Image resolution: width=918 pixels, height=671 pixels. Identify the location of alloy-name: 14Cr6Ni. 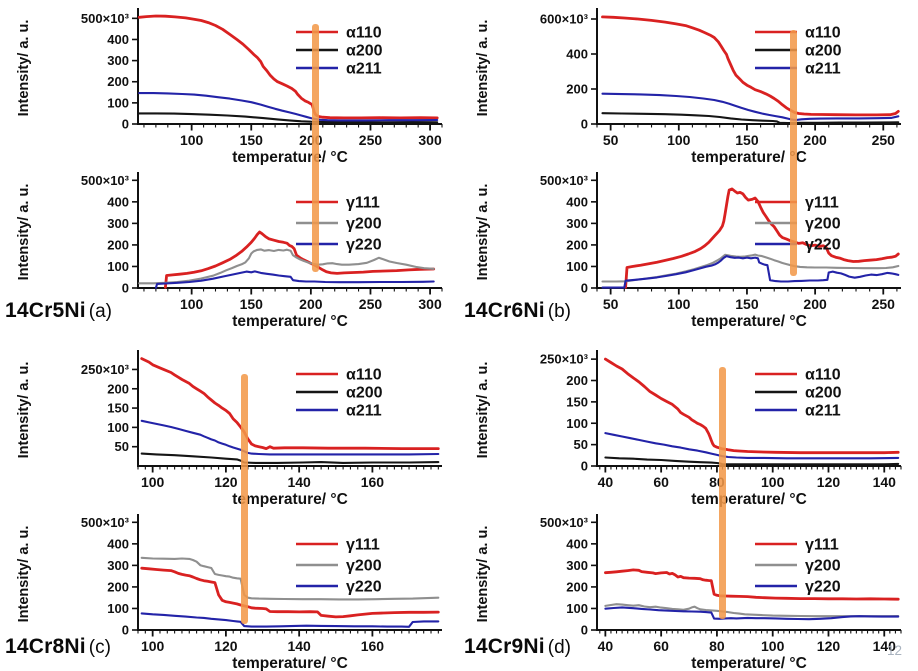
(504, 310).